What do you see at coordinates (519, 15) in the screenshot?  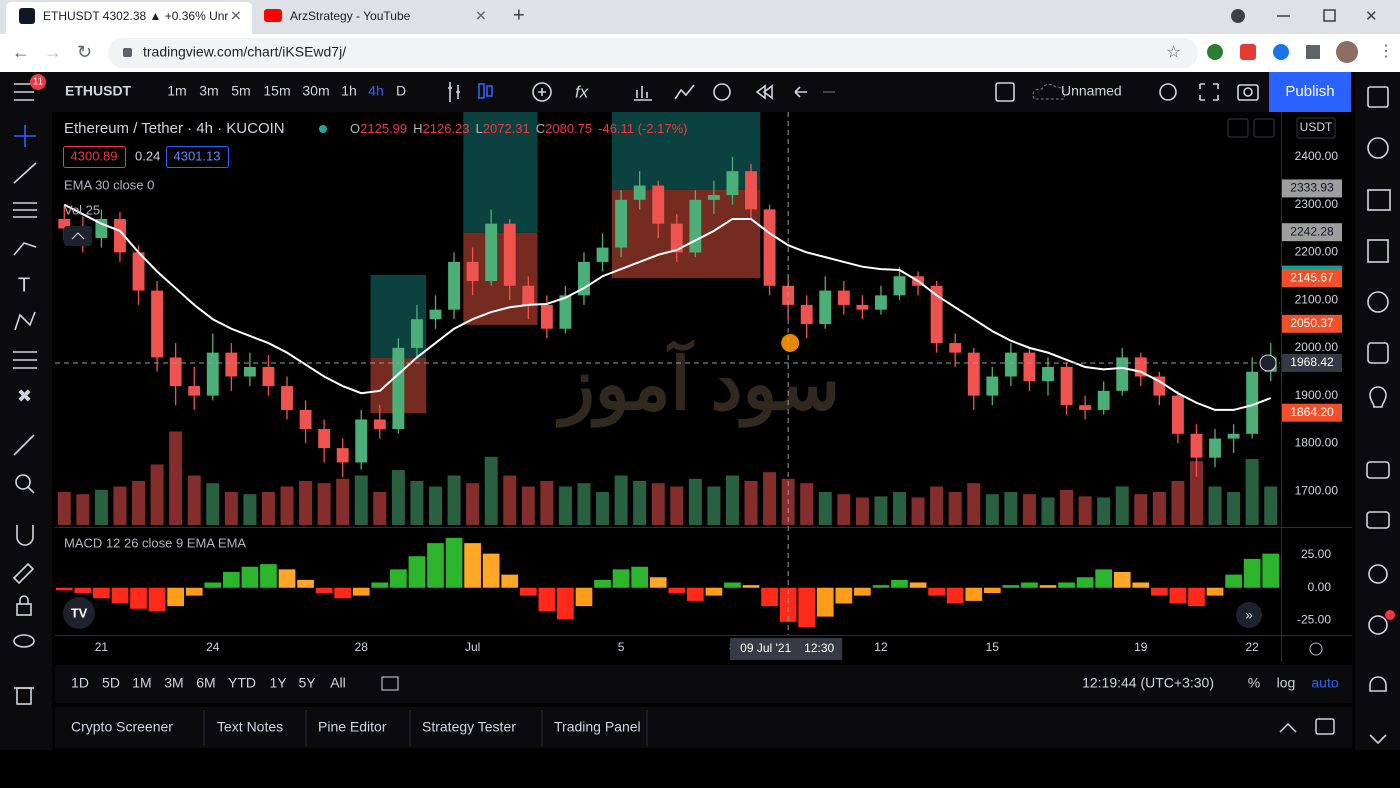 I see `new-tab: +` at bounding box center [519, 15].